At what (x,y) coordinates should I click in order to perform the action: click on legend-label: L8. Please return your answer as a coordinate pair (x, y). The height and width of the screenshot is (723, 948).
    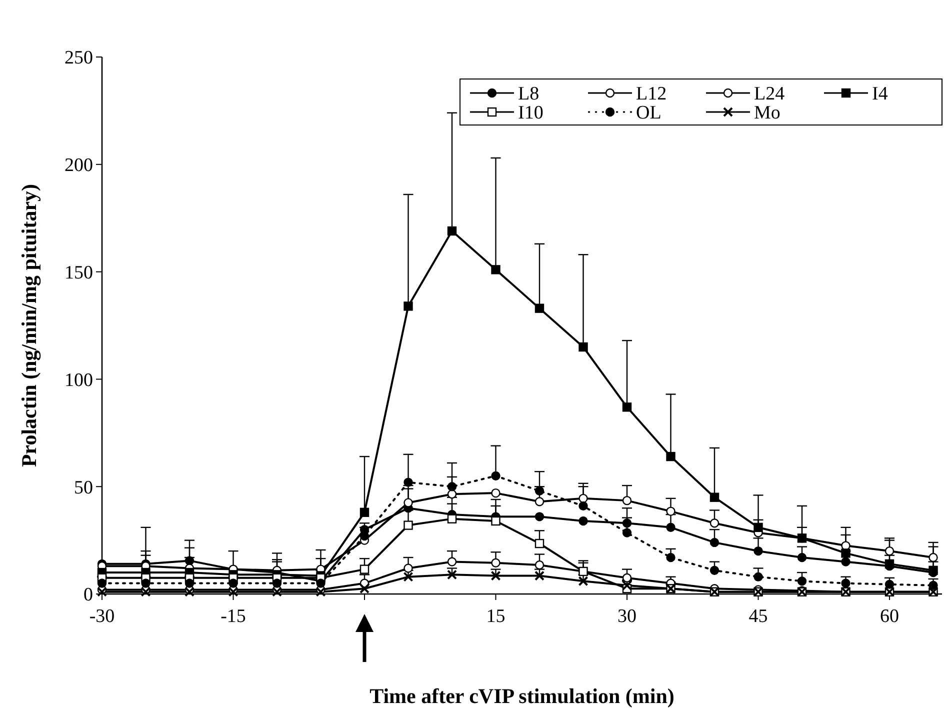
    Looking at the image, I should click on (529, 94).